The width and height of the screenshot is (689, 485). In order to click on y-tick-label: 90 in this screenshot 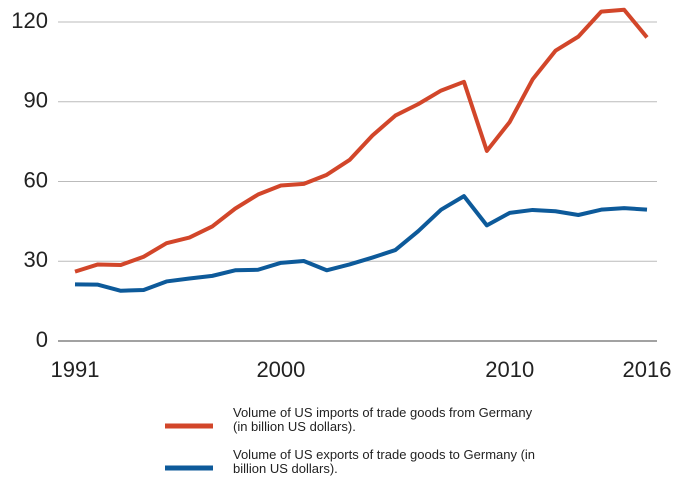, I will do `click(36, 100)`.